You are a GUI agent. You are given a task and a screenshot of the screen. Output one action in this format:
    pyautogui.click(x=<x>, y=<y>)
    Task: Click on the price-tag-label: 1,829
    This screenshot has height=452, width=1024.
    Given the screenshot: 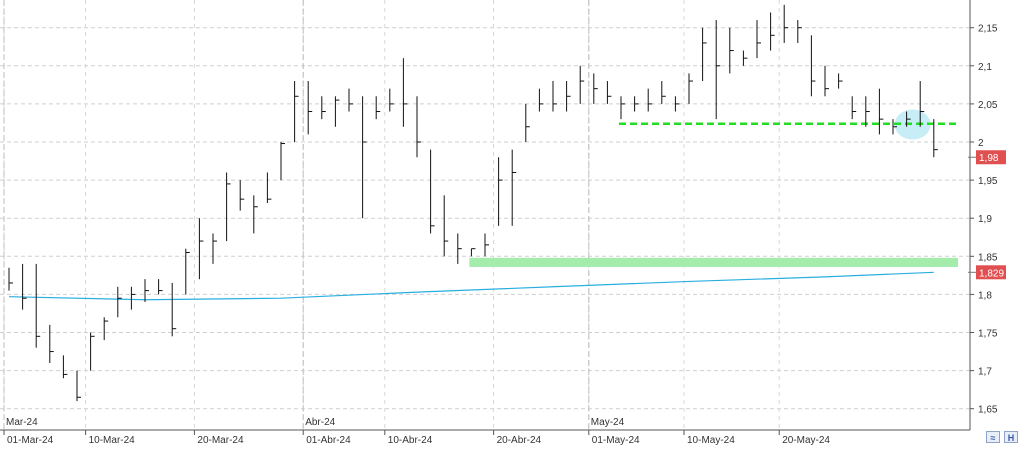 What is the action you would take?
    pyautogui.click(x=991, y=273)
    